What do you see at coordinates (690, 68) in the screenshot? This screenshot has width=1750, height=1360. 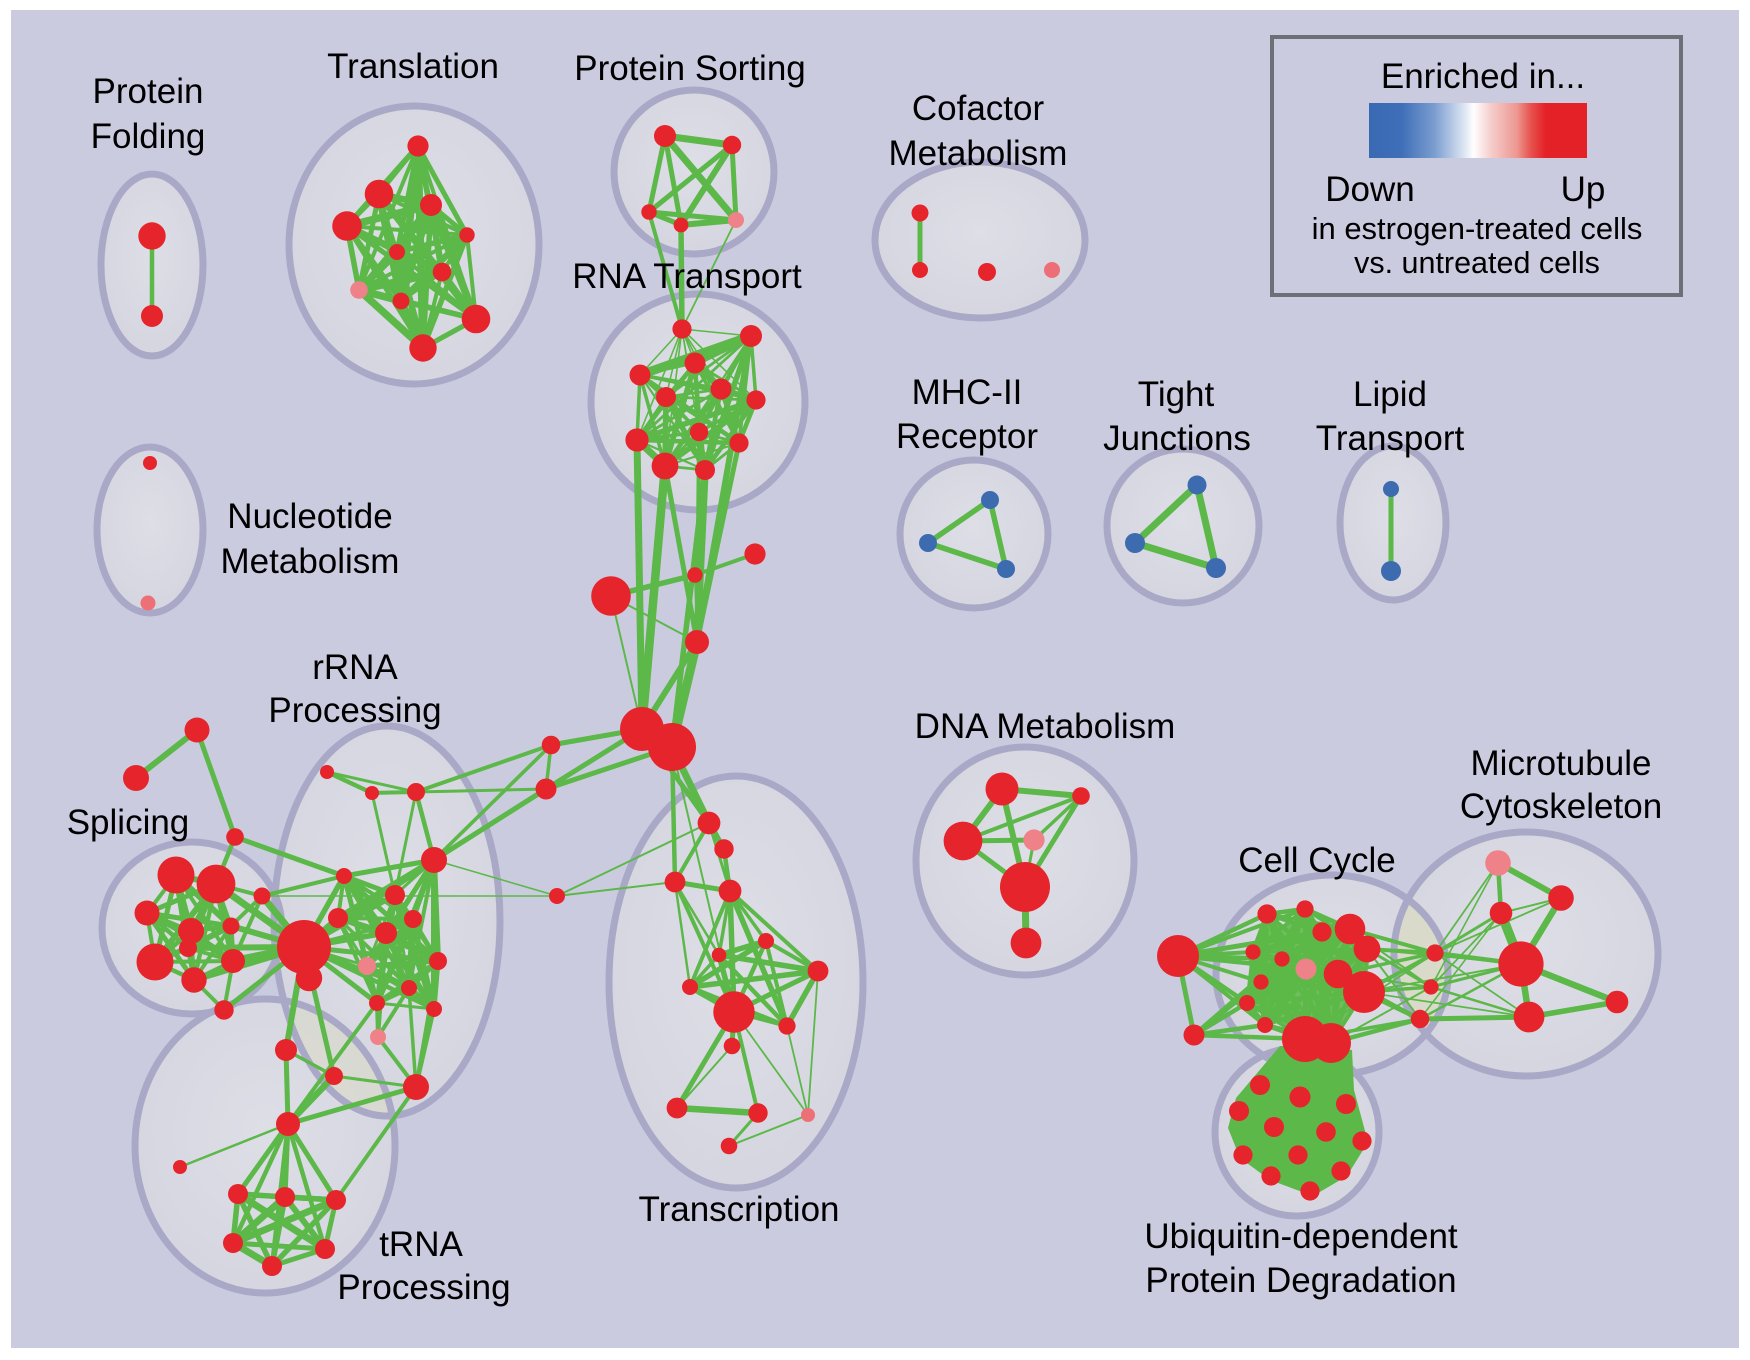 I see `svg-text: Protein Sorting` at bounding box center [690, 68].